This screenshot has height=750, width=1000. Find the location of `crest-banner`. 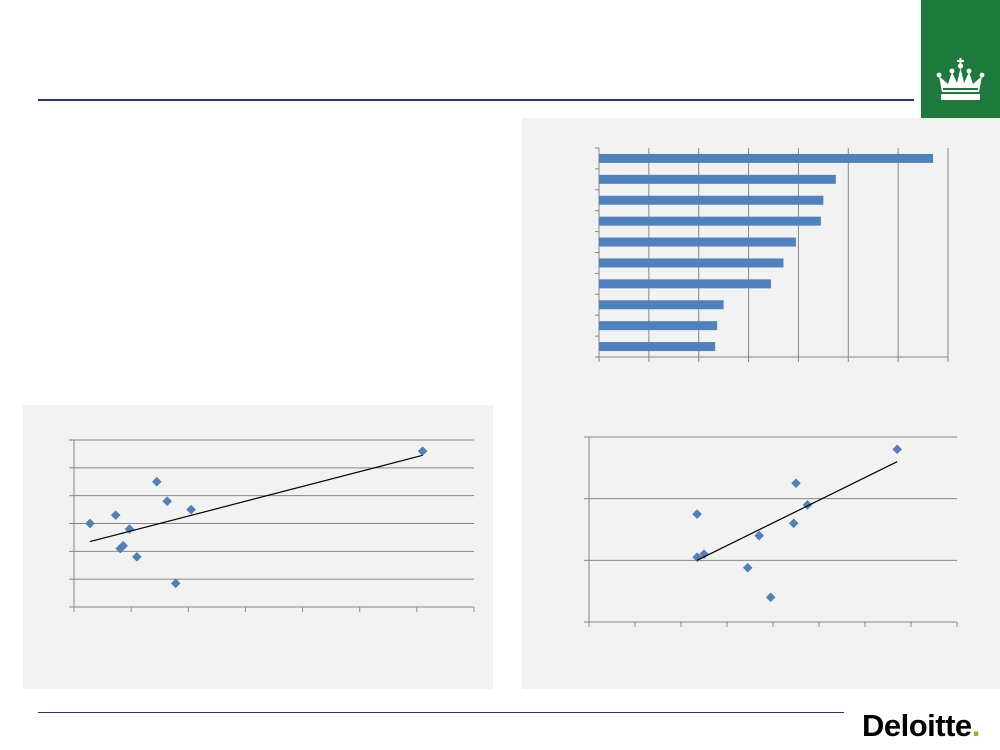

crest-banner is located at coordinates (960, 60).